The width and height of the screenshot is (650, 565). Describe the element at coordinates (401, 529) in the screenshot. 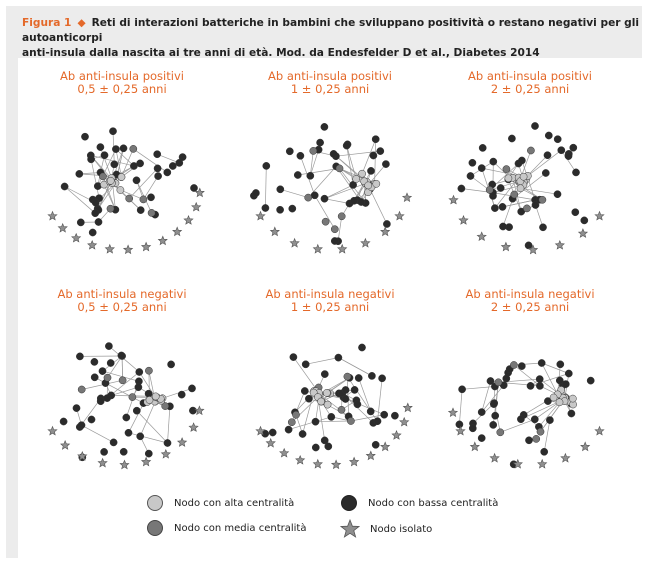

I see `legend-label-isolated: Nodo isolato` at that location.